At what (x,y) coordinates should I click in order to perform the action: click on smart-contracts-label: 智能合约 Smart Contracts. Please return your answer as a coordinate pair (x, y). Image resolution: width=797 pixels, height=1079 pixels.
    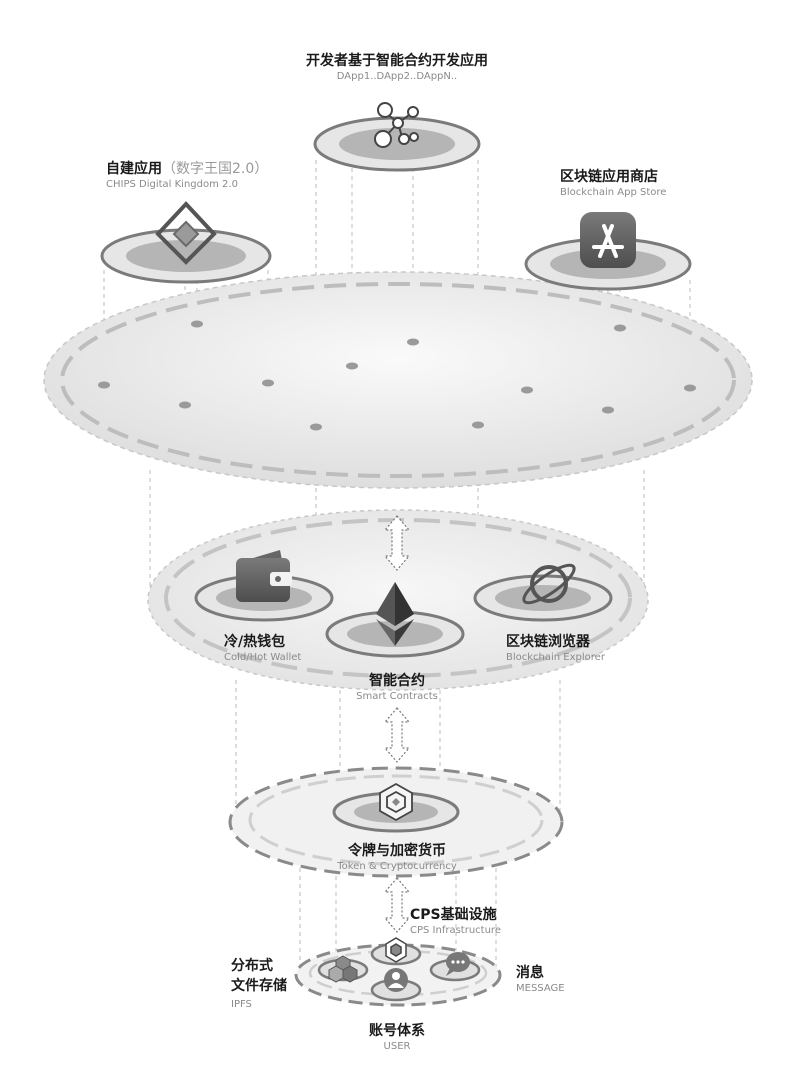
    Looking at the image, I should click on (397, 686).